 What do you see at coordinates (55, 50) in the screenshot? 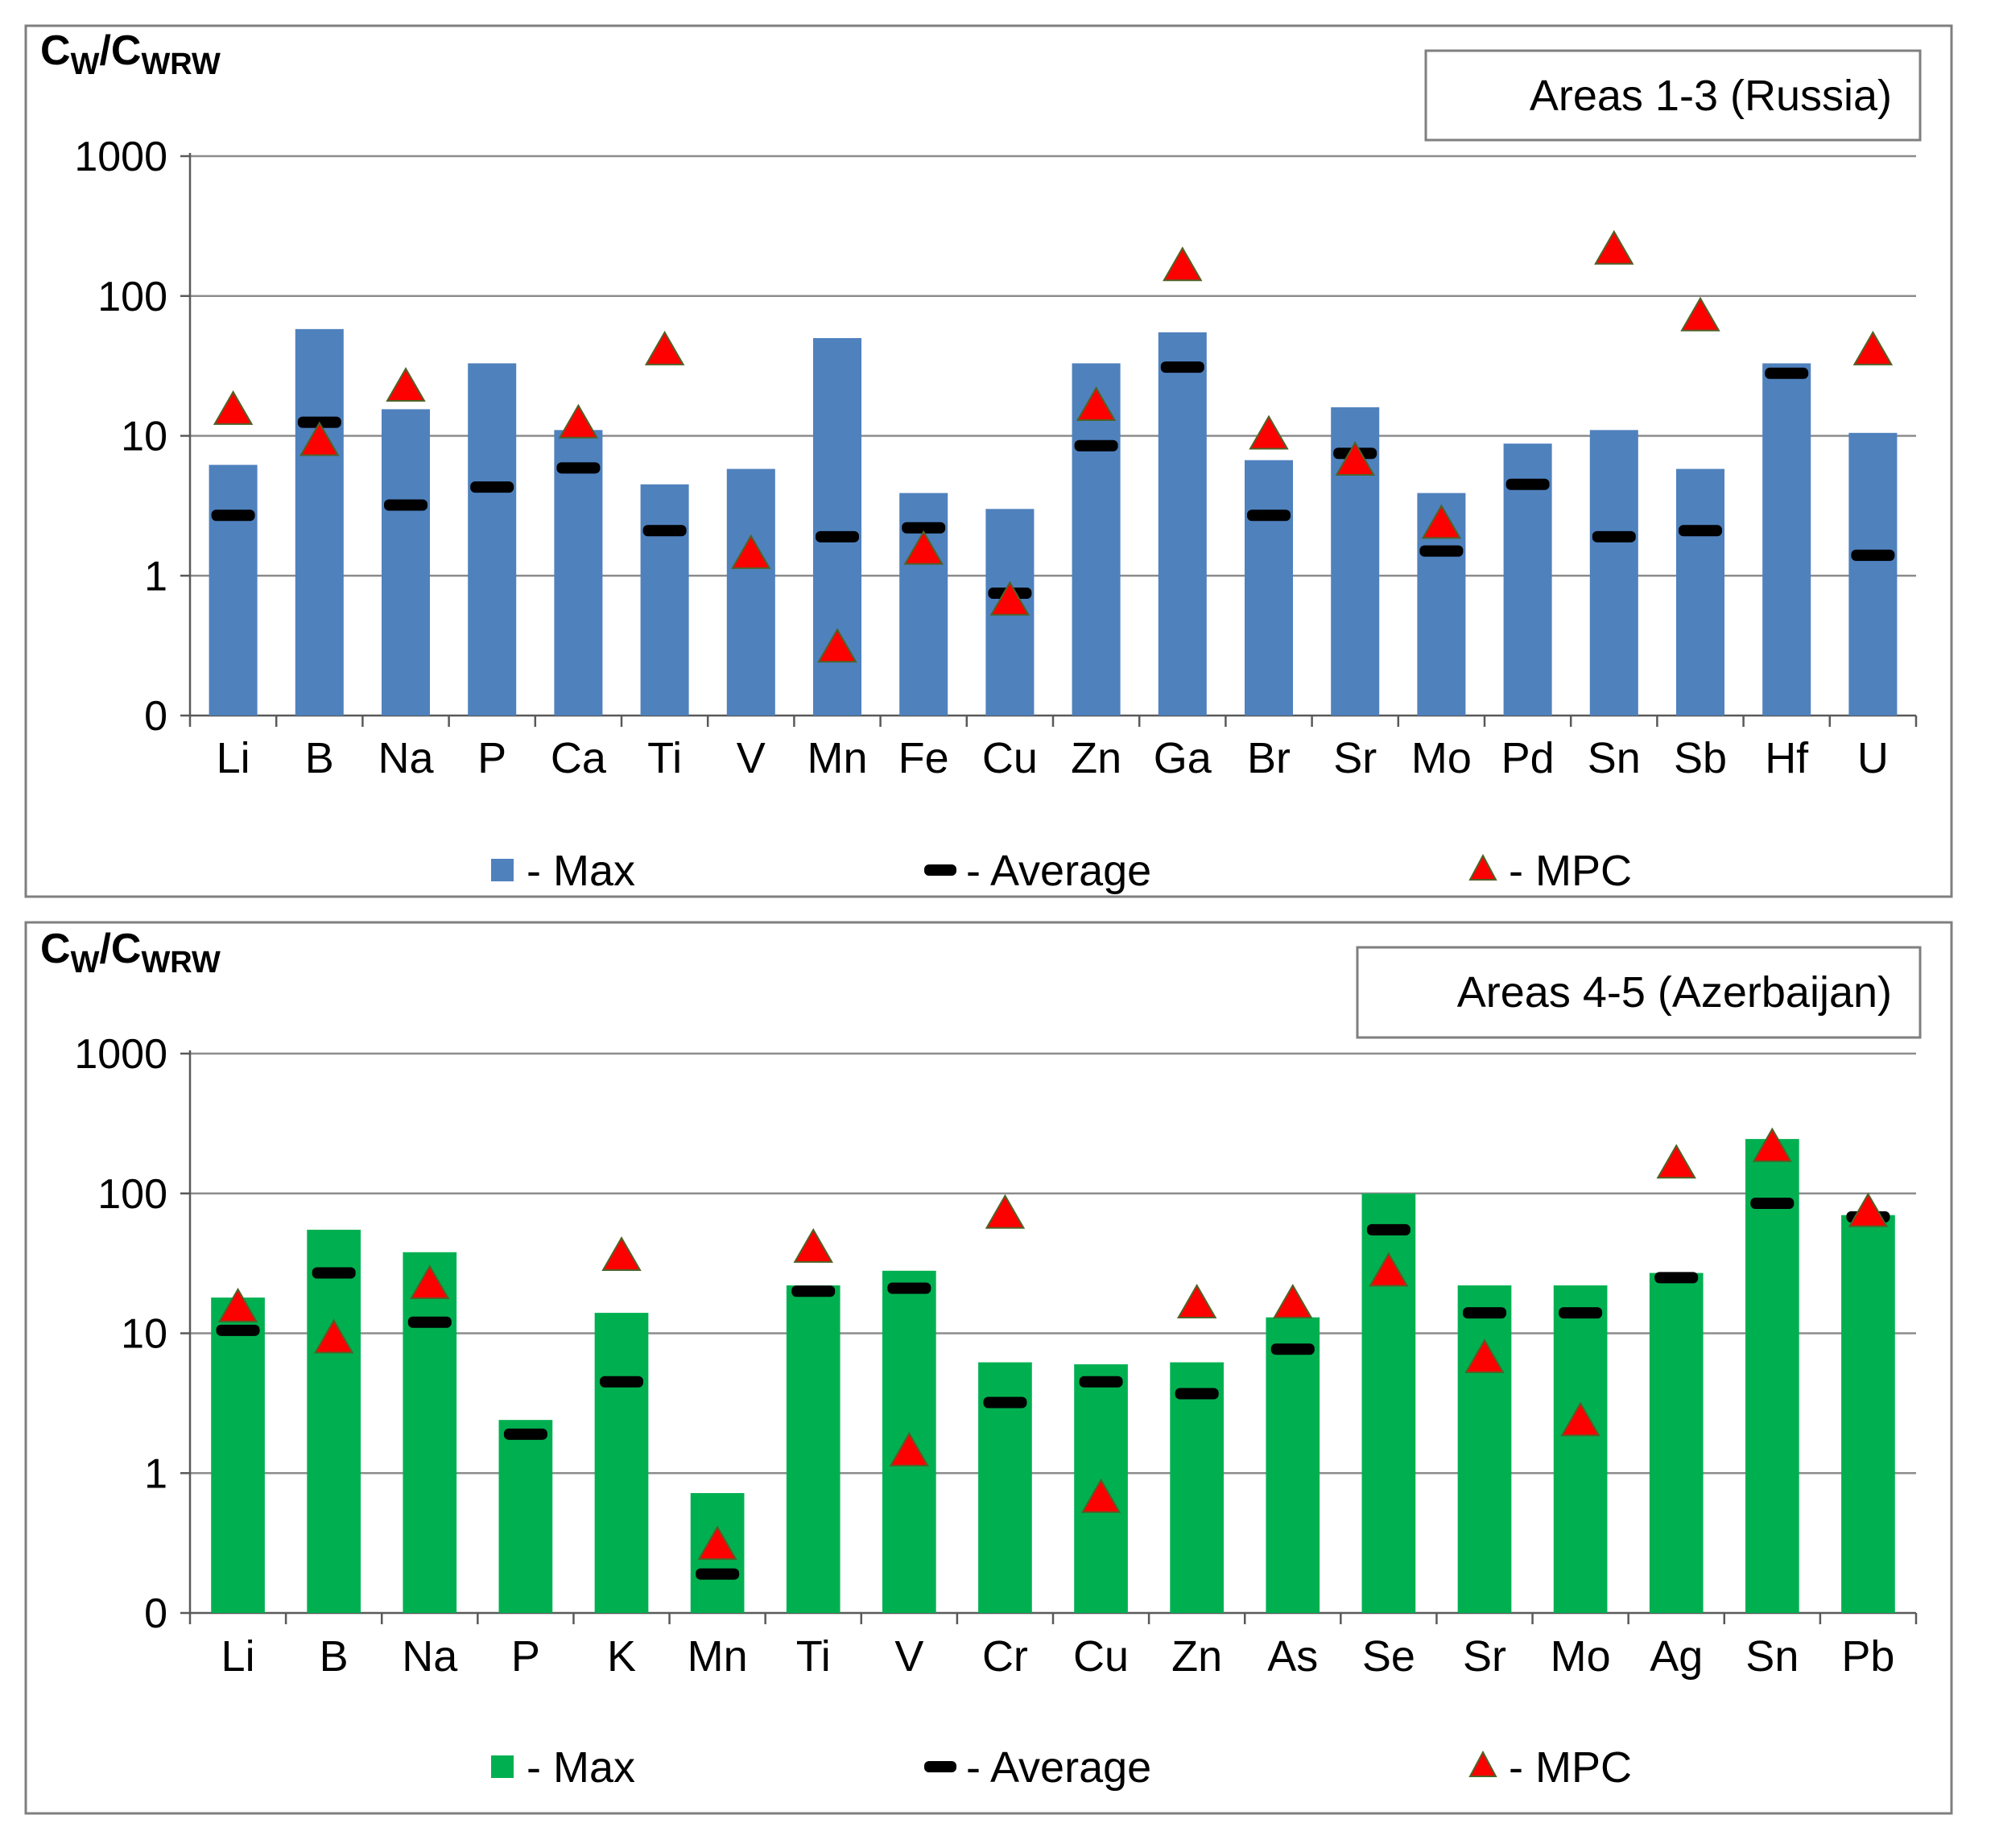
I see `y-axis-label-main: C` at bounding box center [55, 50].